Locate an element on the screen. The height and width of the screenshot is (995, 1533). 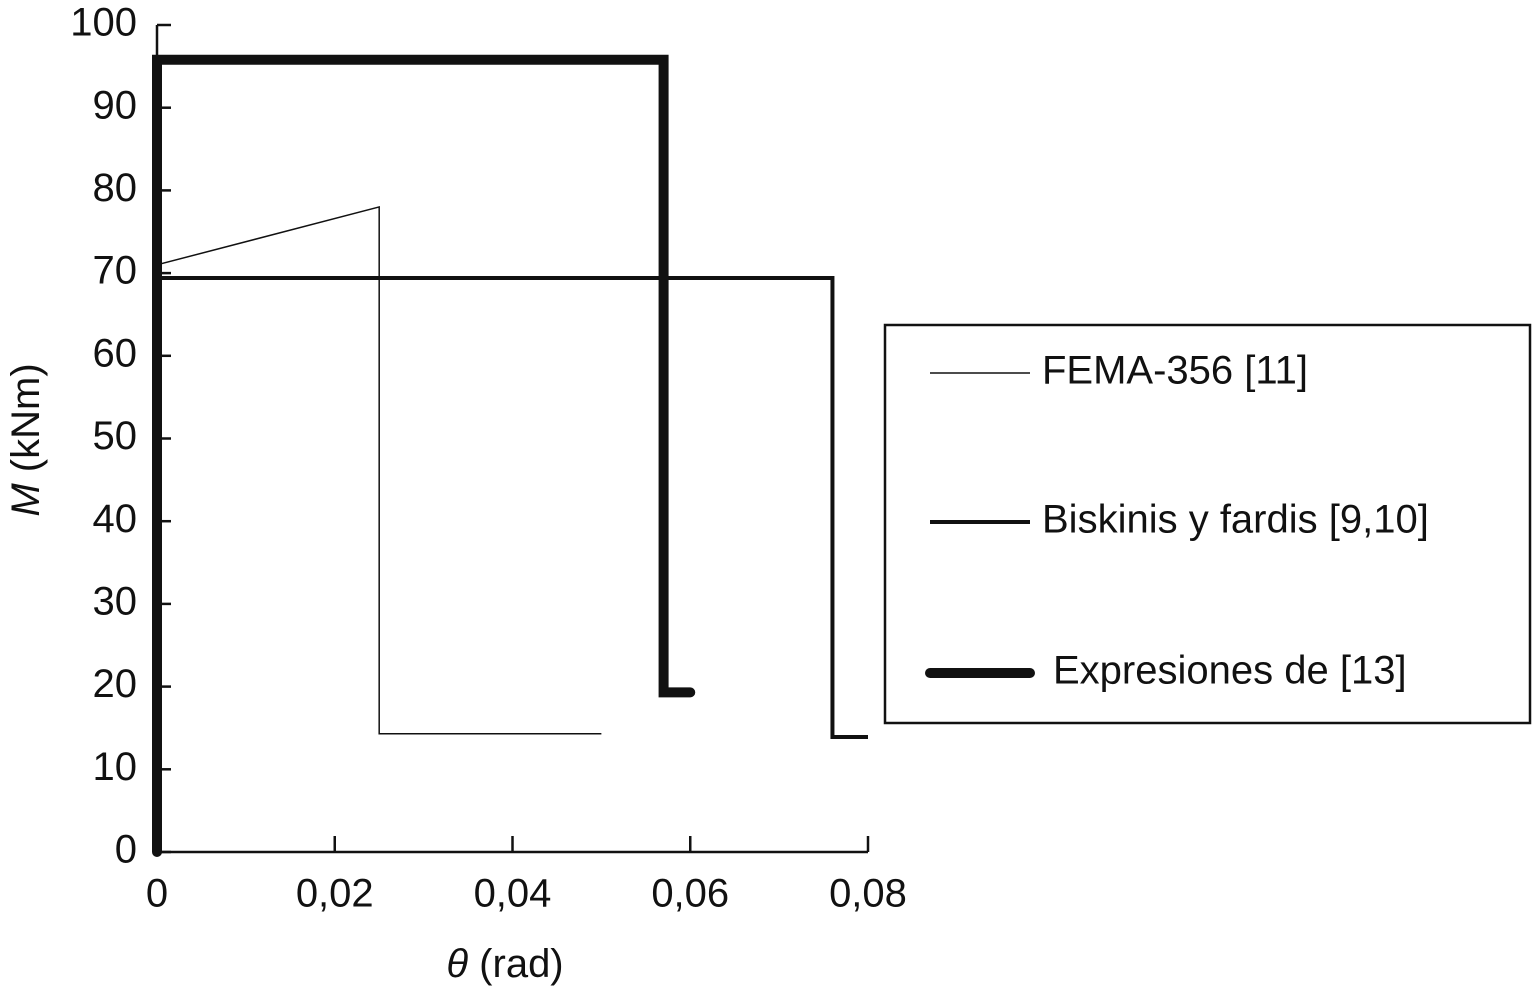
y-tick-label: 30 is located at coordinates (115, 601).